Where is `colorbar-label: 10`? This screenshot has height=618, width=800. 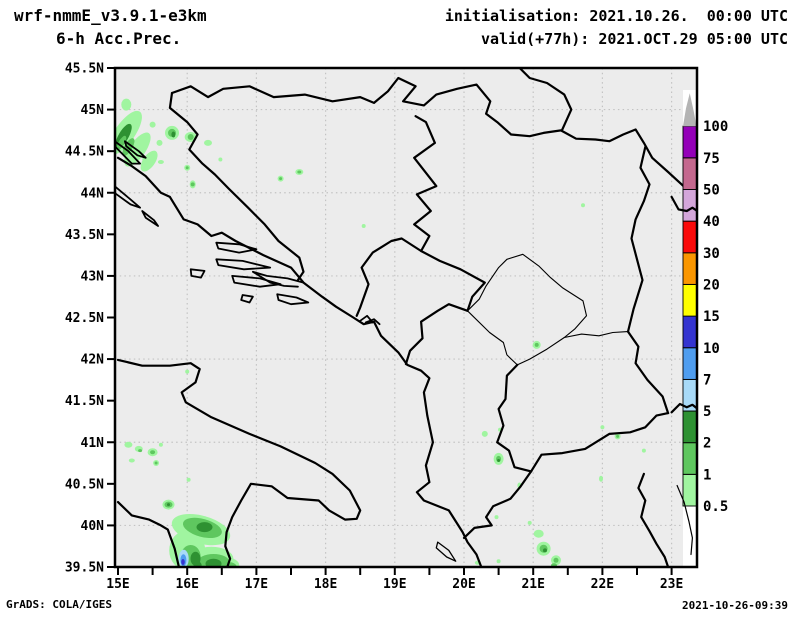
colorbar-label: 10 is located at coordinates (711, 349).